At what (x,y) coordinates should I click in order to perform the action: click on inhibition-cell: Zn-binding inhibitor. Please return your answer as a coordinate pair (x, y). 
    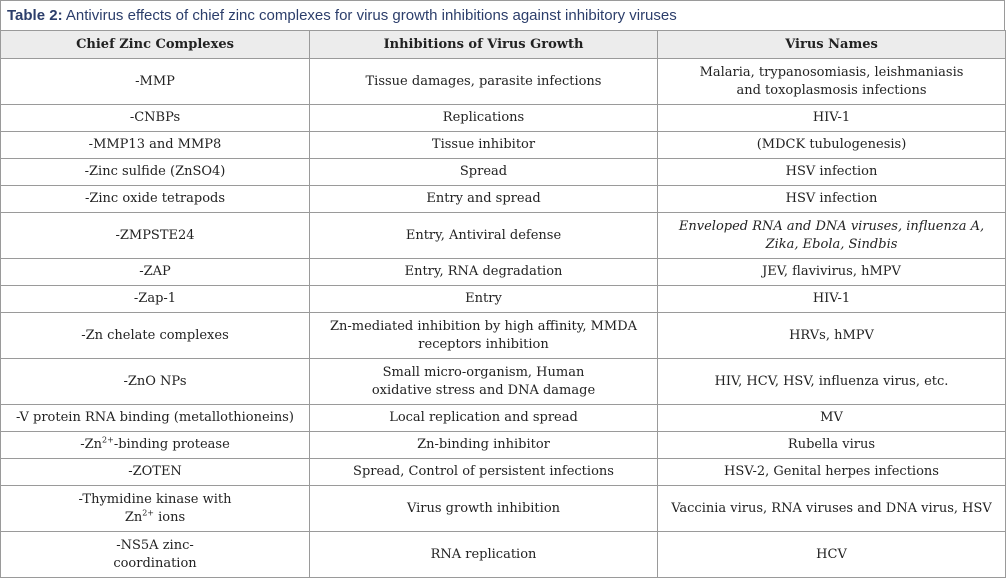
    Looking at the image, I should click on (483, 445).